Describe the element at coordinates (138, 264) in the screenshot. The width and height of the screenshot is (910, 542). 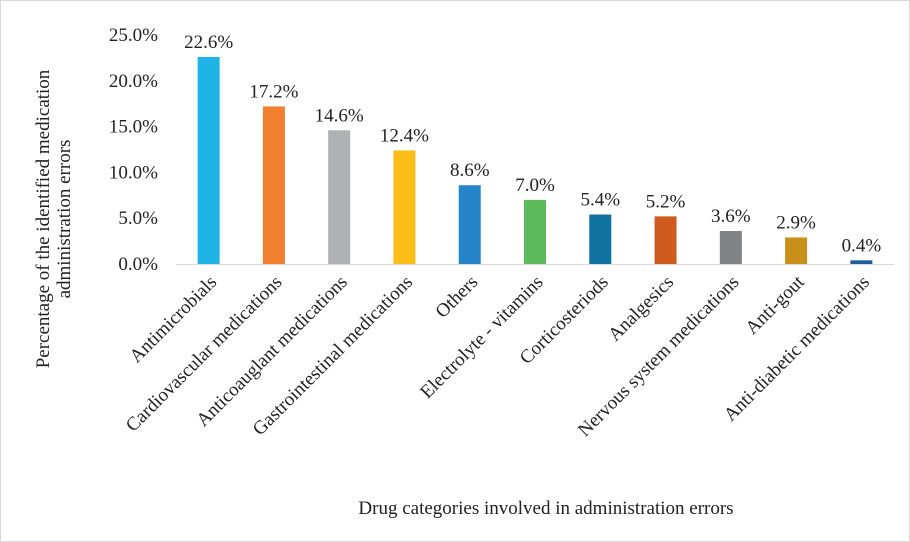
I see `y-tick-label: 0.0%` at that location.